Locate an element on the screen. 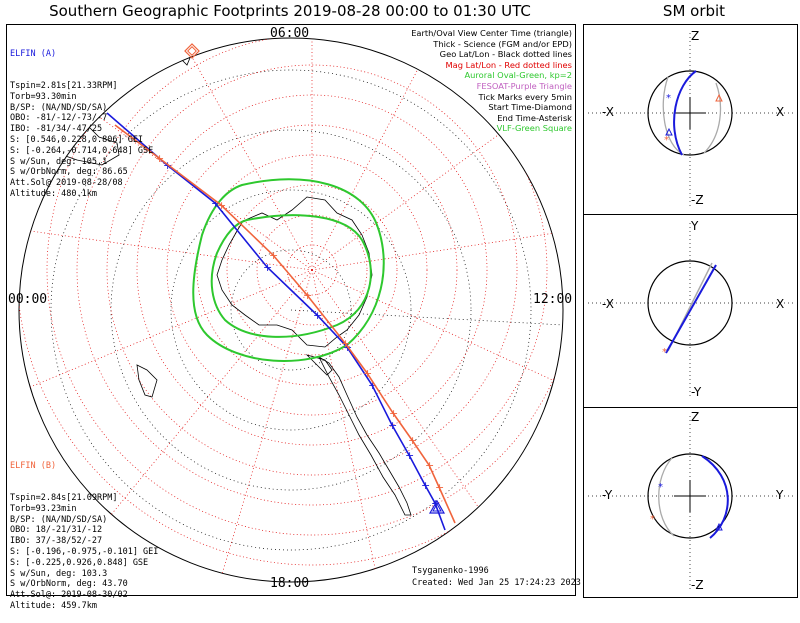 This screenshot has height=623, width=800. elfin-b-line: OBO: 18/-21/31/-12 is located at coordinates (56, 530).